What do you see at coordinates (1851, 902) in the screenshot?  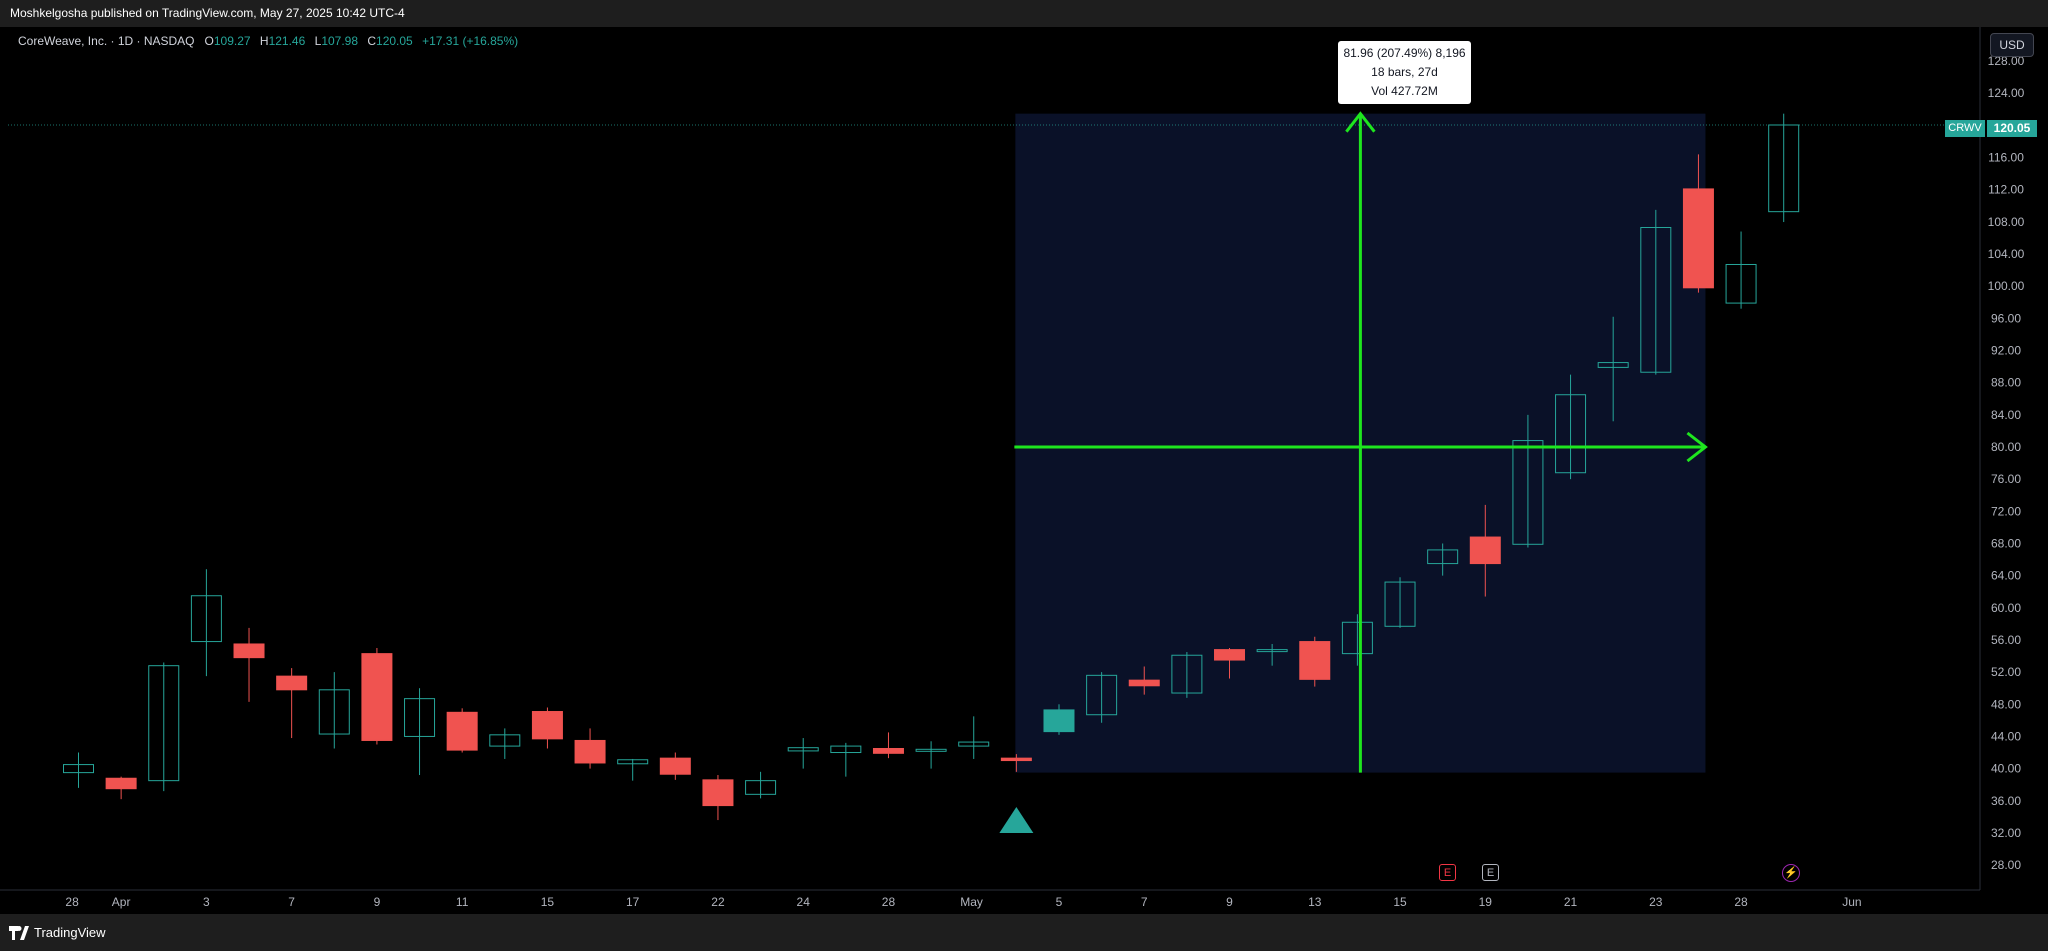 I see `x-tick-label: Jun` at bounding box center [1851, 902].